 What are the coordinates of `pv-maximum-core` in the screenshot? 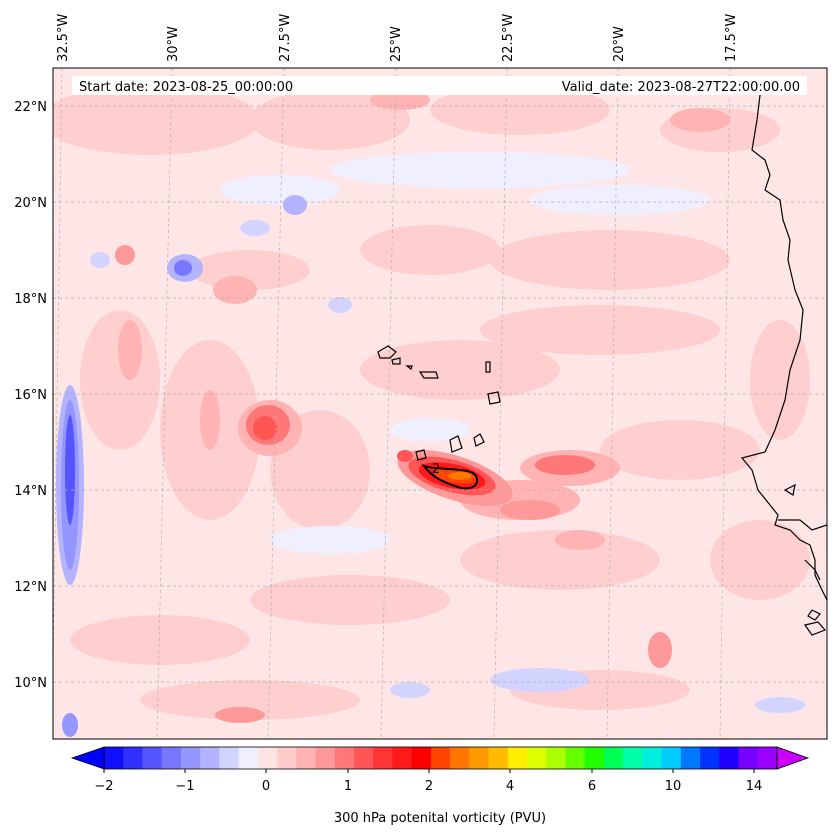 It's located at (455, 478).